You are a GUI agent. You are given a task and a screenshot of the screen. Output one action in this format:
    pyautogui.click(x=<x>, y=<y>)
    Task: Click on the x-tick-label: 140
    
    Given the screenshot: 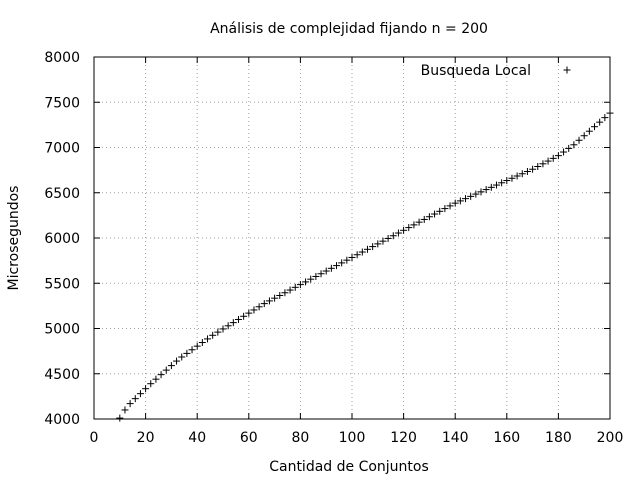 What is the action you would take?
    pyautogui.click(x=455, y=438)
    